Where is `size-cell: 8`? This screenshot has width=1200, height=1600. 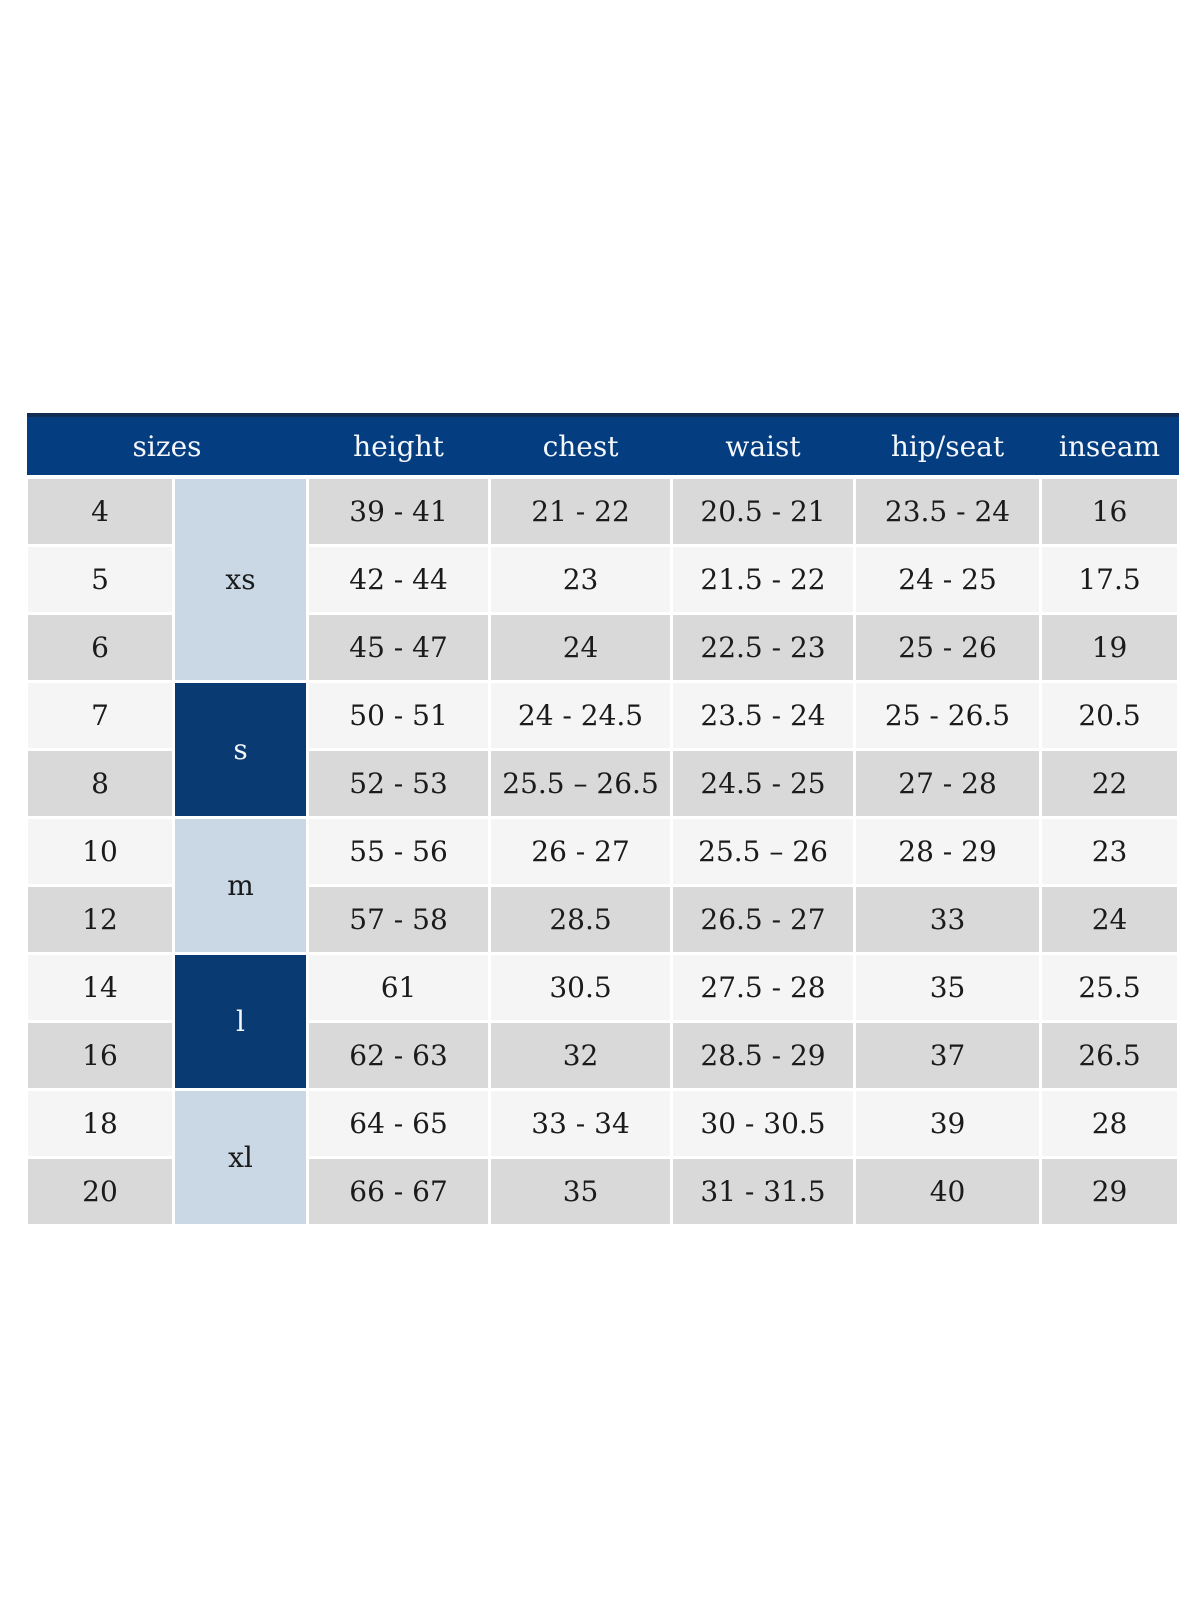 size-cell: 8 is located at coordinates (100, 783).